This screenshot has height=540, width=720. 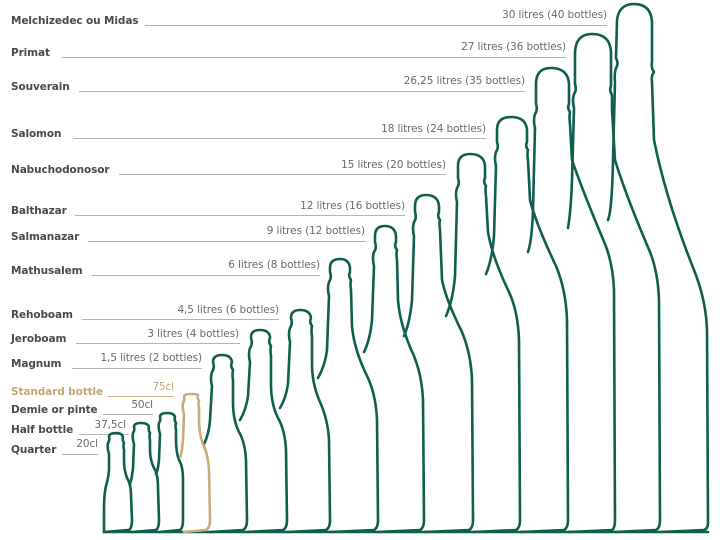 I want to click on row-label-standard-bottle: Standard bottle, so click(x=57, y=392).